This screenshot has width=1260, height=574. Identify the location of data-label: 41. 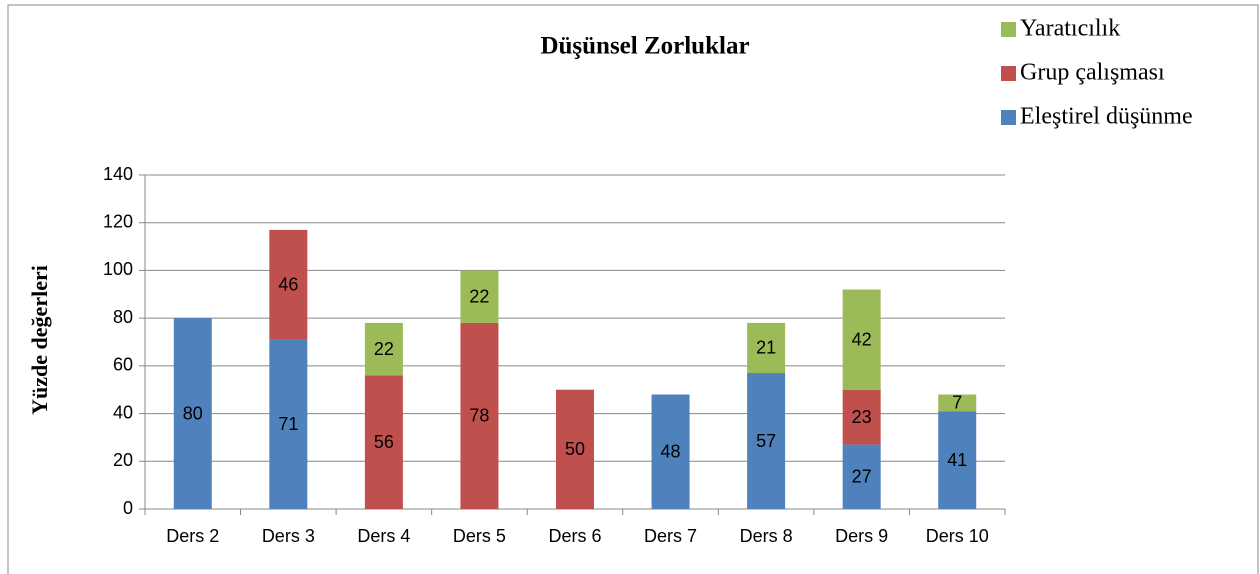
(957, 460).